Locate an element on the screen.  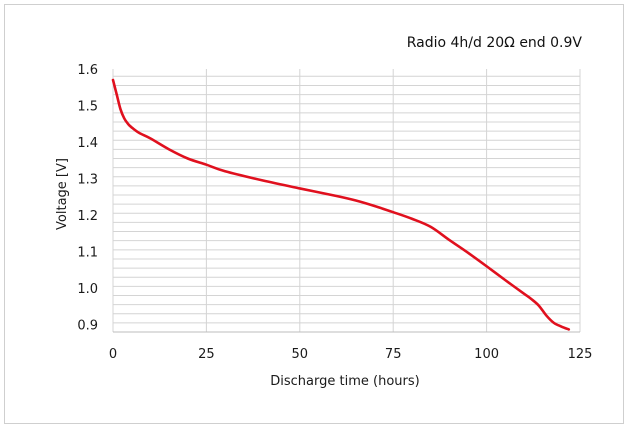
y-tick-label: 1.2 is located at coordinates (87, 216).